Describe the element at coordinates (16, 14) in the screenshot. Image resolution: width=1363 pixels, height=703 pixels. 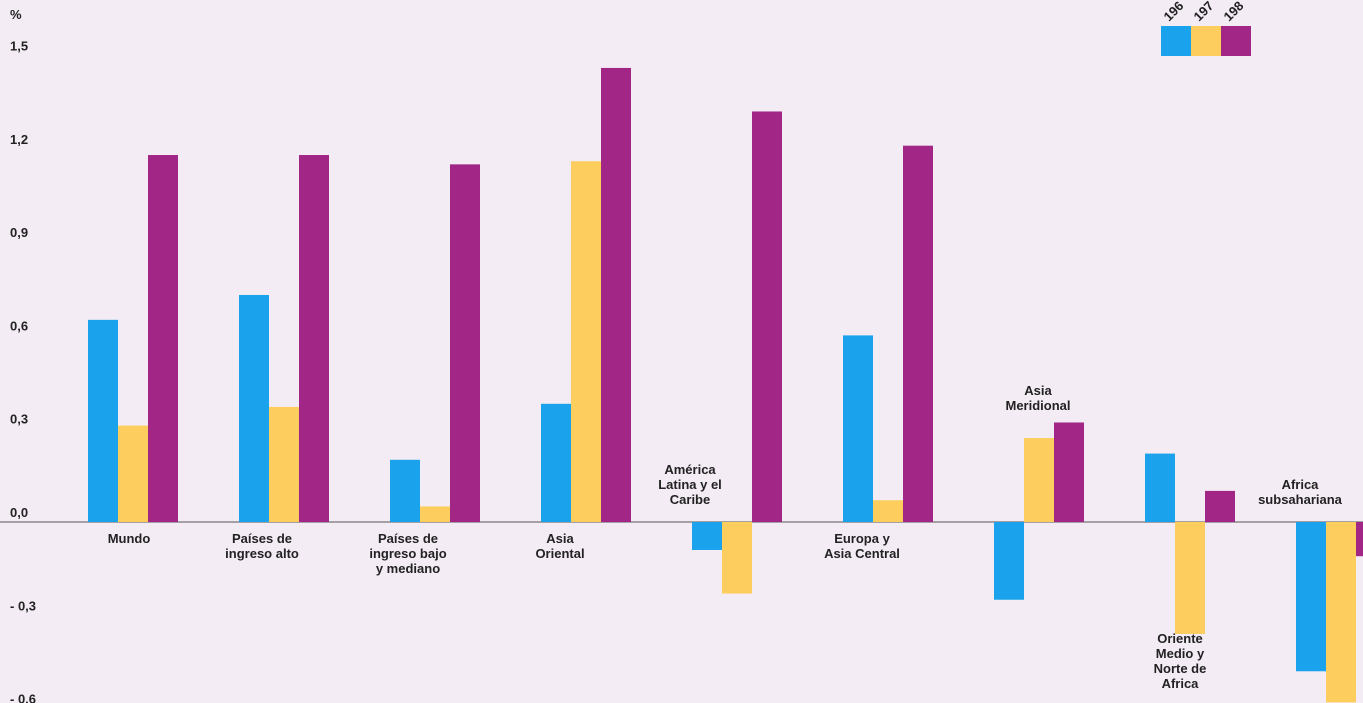
I see `y-axis-unit-label: %` at that location.